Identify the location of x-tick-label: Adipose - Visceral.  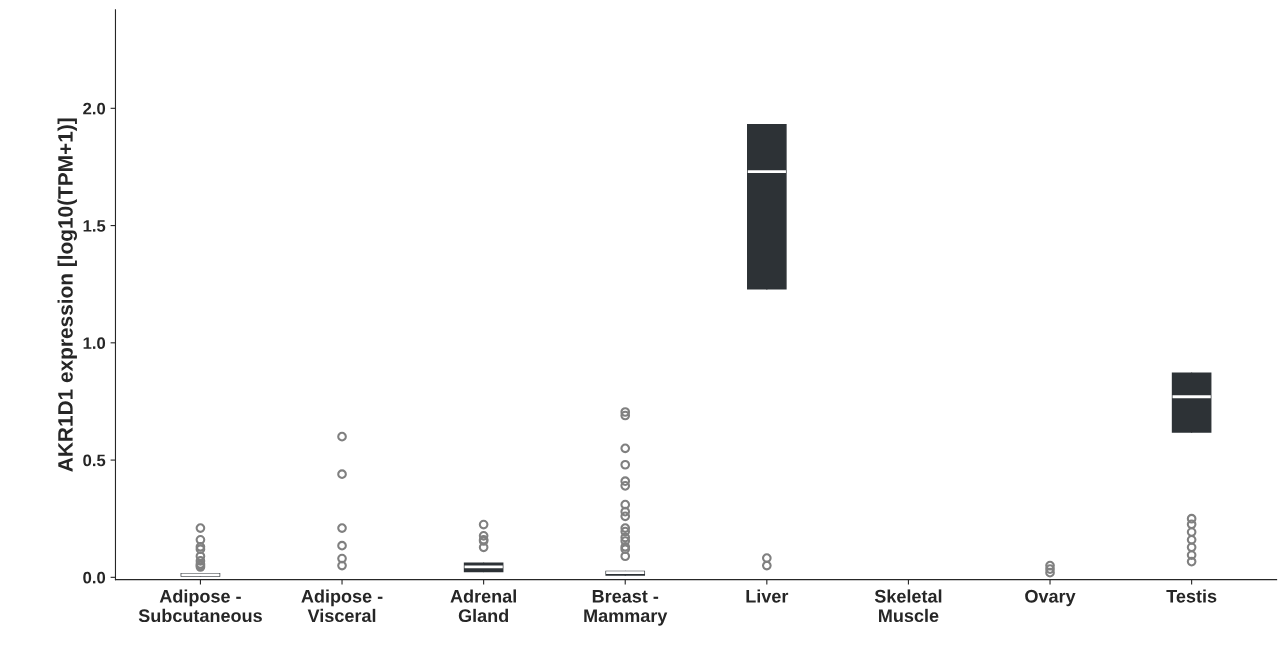
(342, 606).